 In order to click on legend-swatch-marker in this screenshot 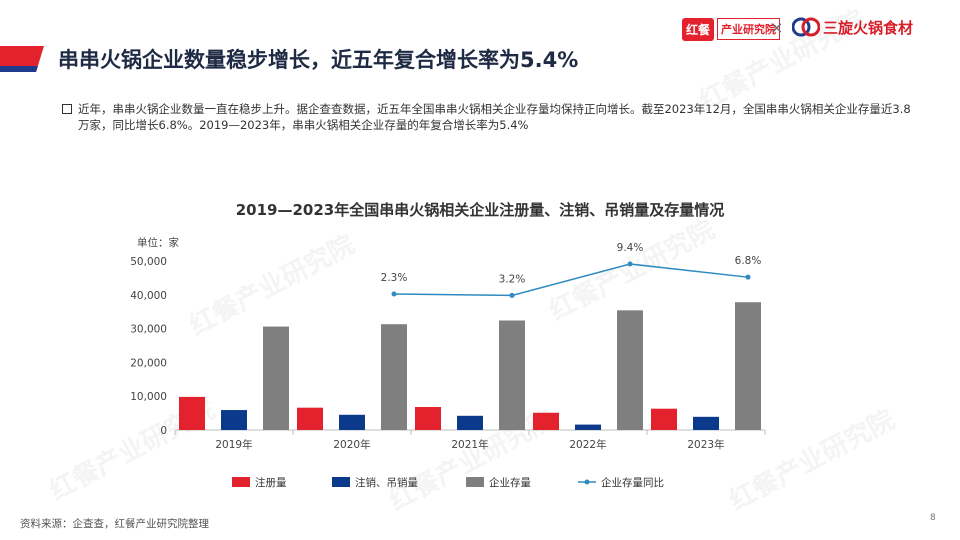, I will do `click(587, 482)`.